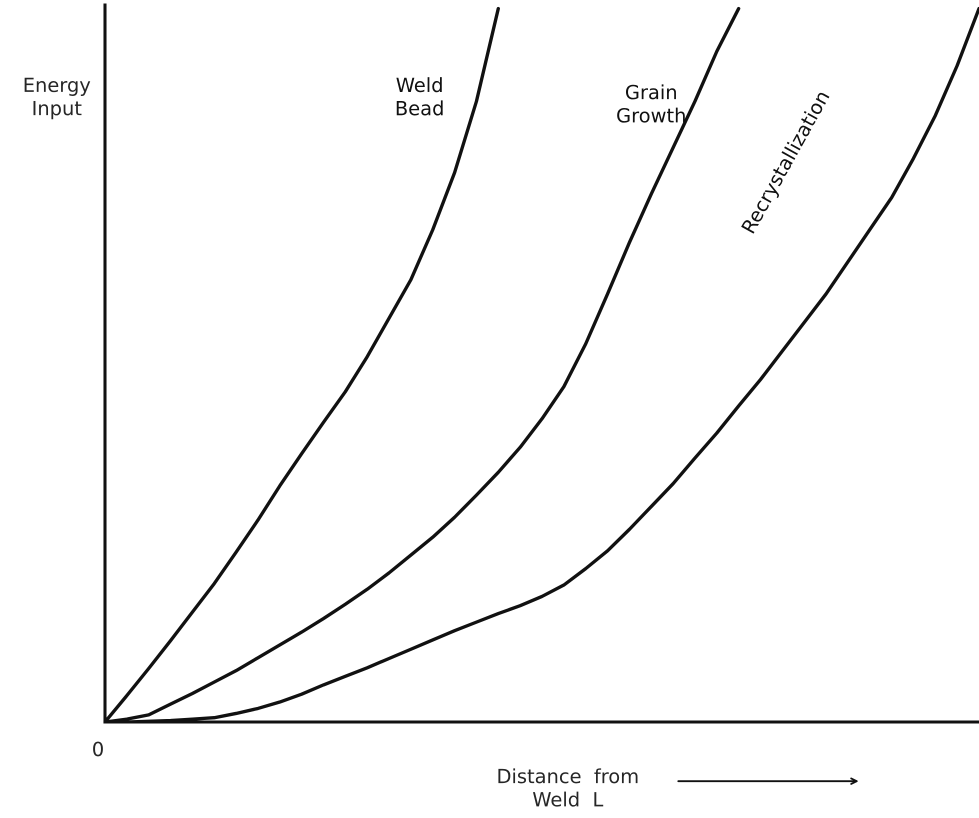  What do you see at coordinates (568, 787) in the screenshot?
I see `x-axis-title: Distance from Weld L` at bounding box center [568, 787].